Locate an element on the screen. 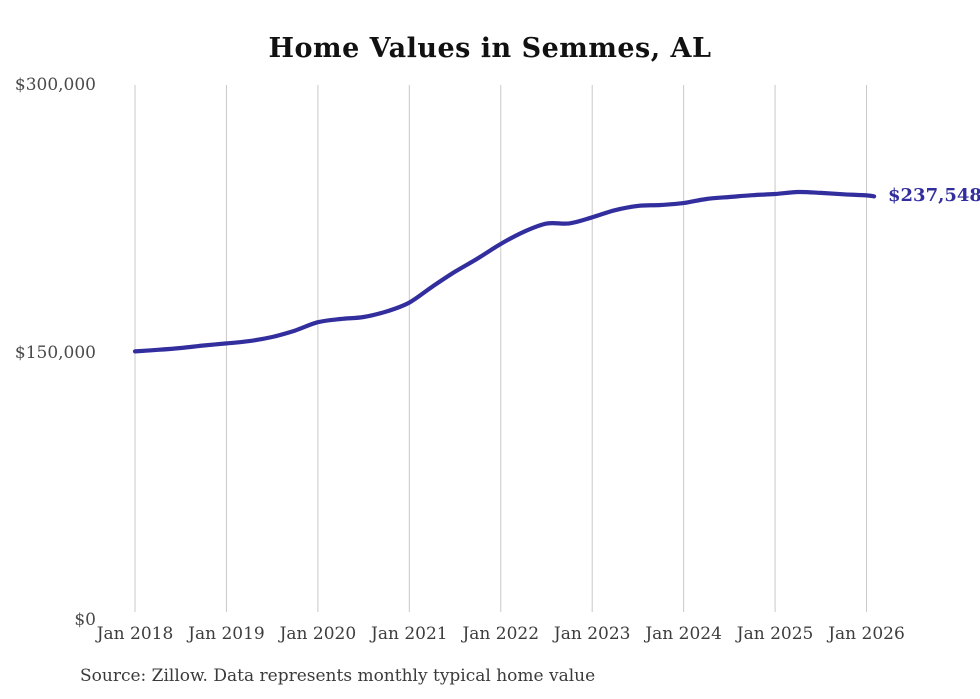 This screenshot has height=699, width=980. chart-title: Home Values in Semmes, AL is located at coordinates (490, 48).